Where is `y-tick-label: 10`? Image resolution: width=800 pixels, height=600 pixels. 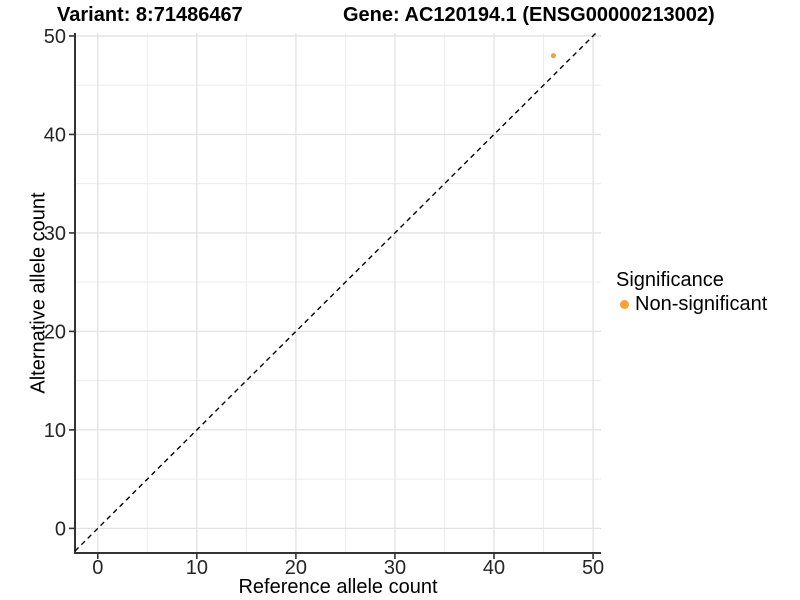 y-tick-label: 10 is located at coordinates (55, 431).